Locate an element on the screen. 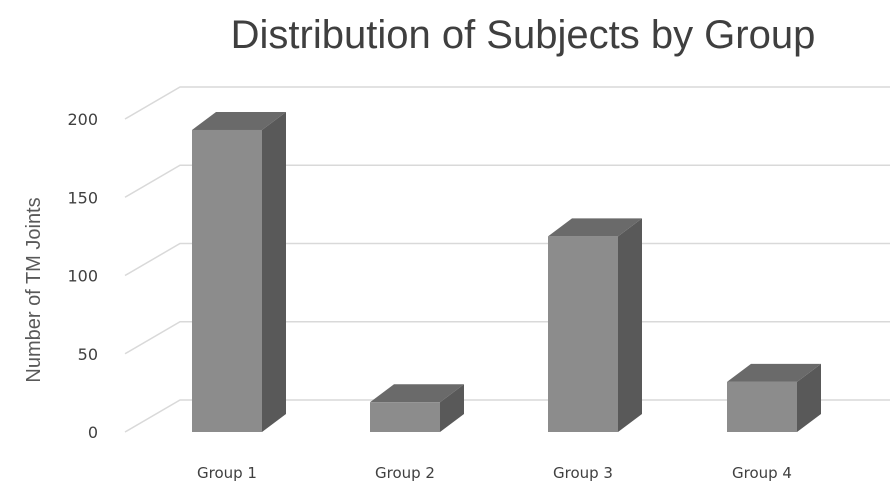 Image resolution: width=891 pixels, height=487 pixels. x-axis-ticks: Group 1 Group 2 Group 3 Group 4 is located at coordinates (494, 473).